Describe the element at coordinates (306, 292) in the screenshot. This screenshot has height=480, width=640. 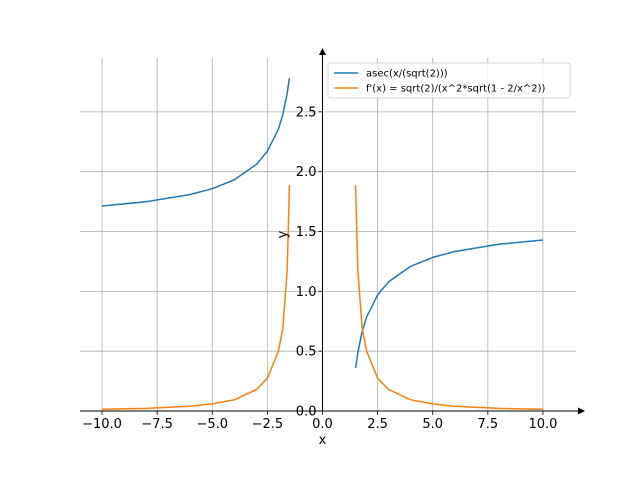
I see `y-tick-label: 1.0` at that location.